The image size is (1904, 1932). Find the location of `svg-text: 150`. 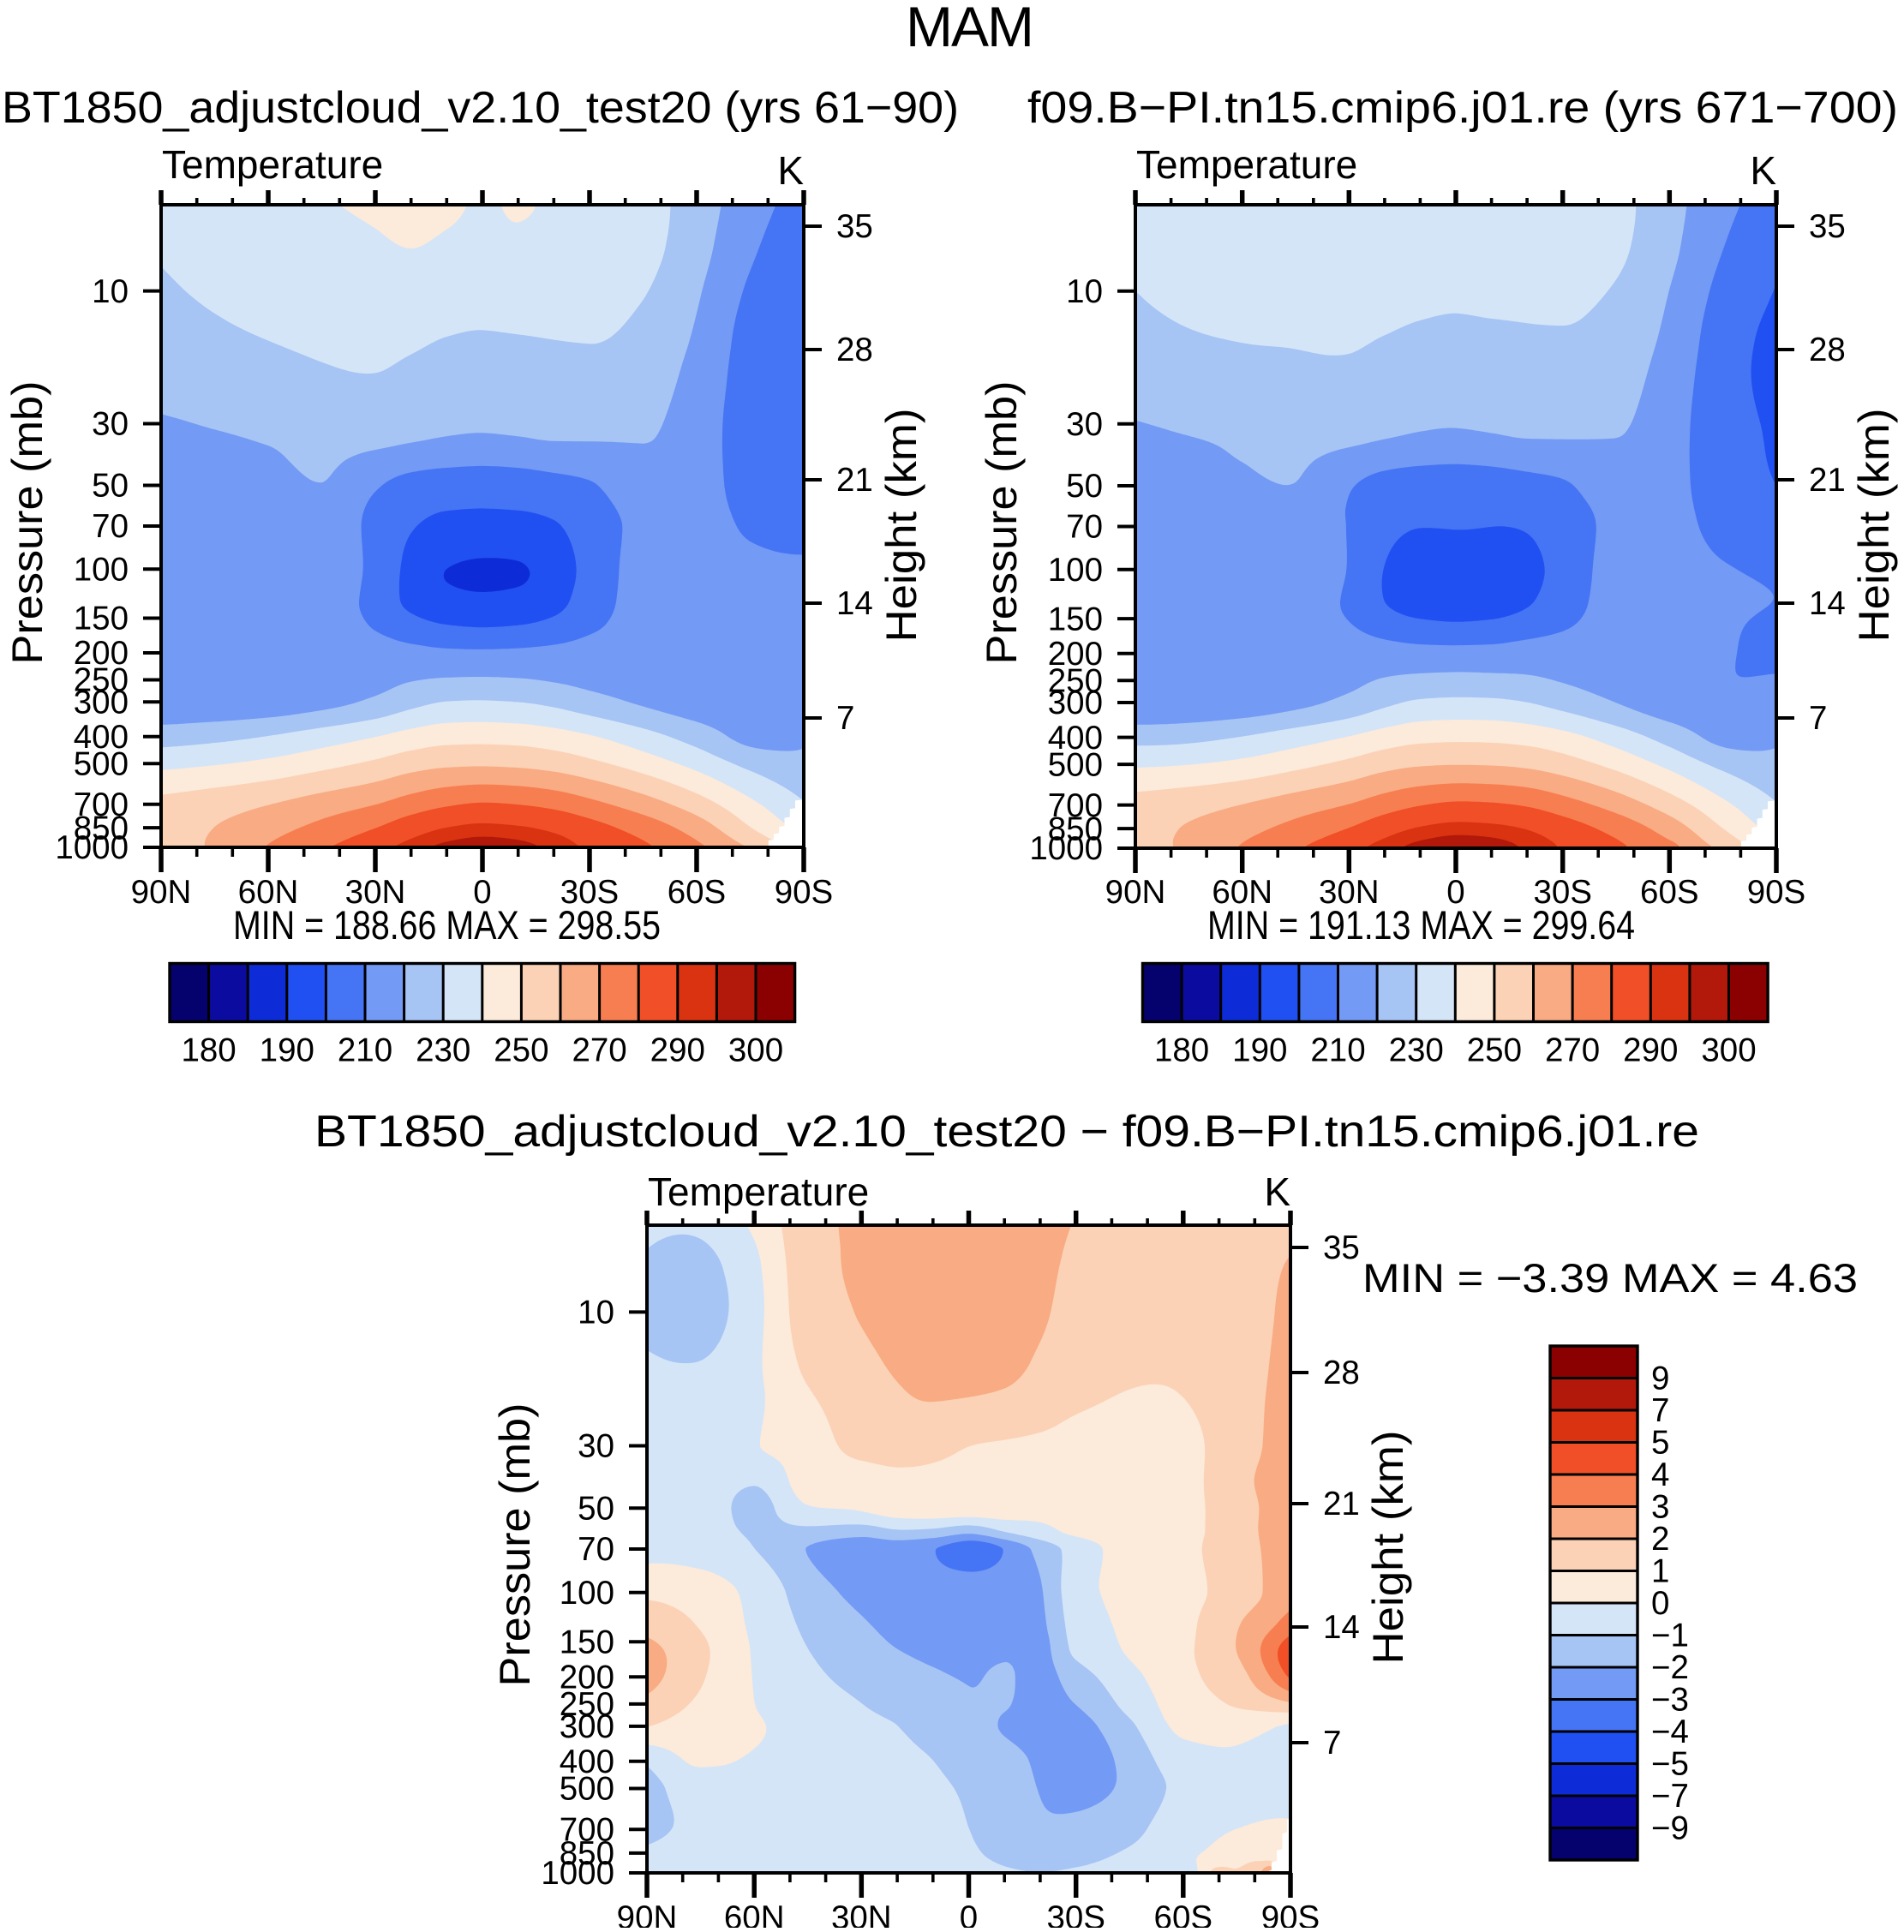

svg-text: 150 is located at coordinates (102, 619).